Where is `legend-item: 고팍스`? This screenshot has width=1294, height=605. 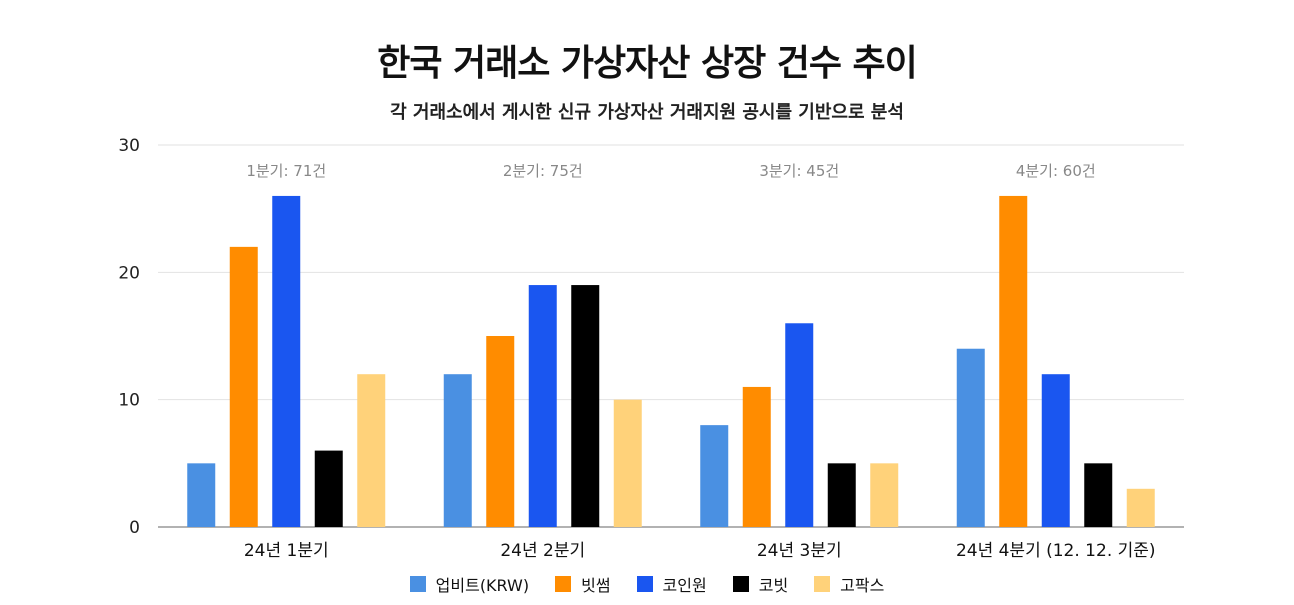
legend-item: 고팍스 is located at coordinates (849, 584).